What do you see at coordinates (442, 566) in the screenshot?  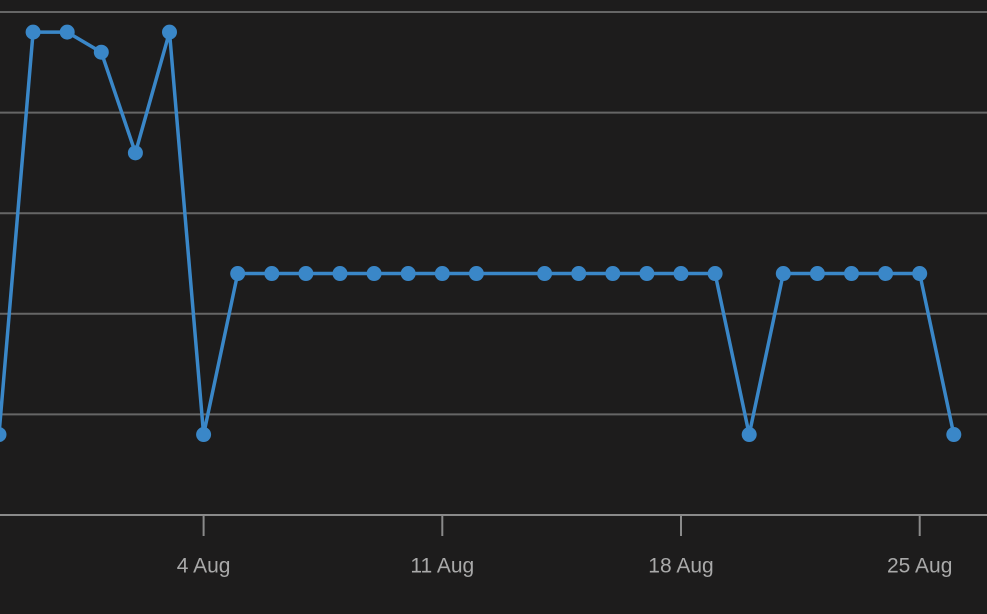 I see `x-tick-label: 11 Aug` at bounding box center [442, 566].